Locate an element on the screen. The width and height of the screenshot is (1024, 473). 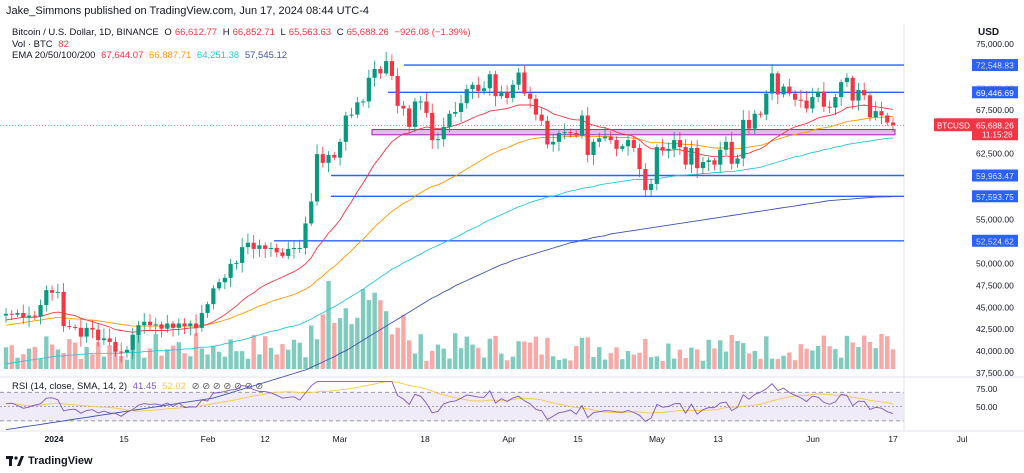
price-tick: 47,500.00 is located at coordinates (995, 285).